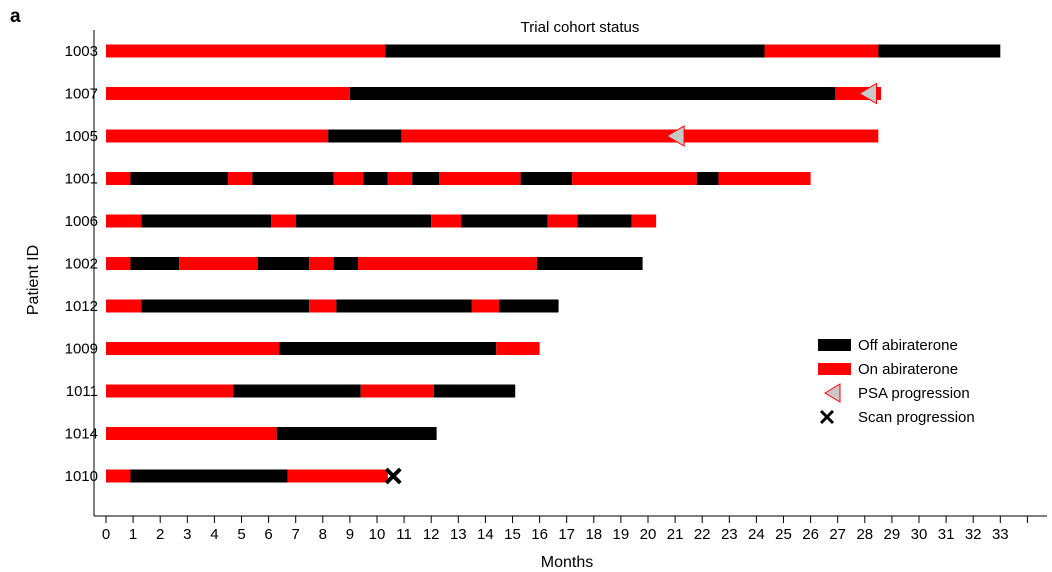 This screenshot has width=1052, height=572. What do you see at coordinates (323, 534) in the screenshot?
I see `x-tick-label: 8` at bounding box center [323, 534].